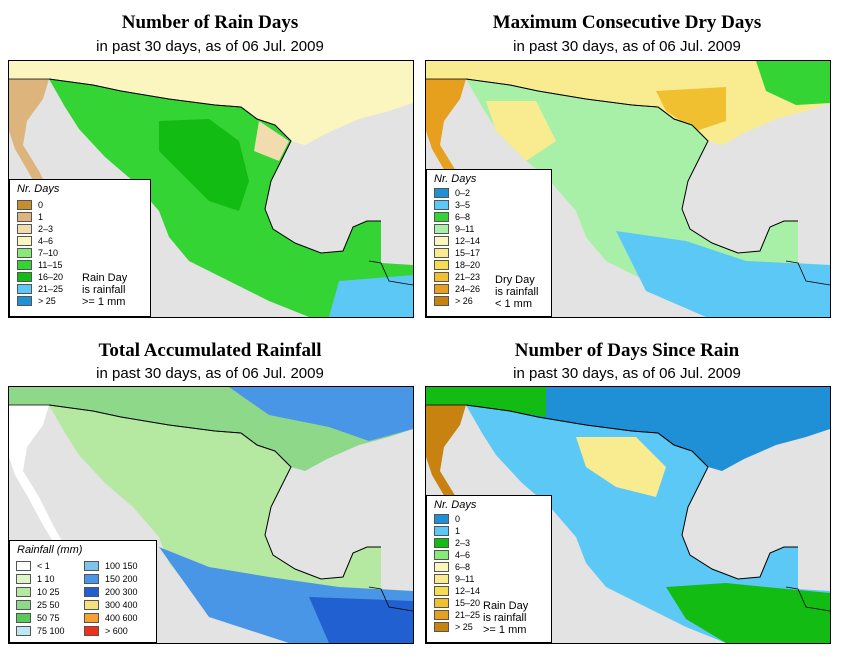  Describe the element at coordinates (506, 606) in the screenshot. I see `note-line: Rain Day` at that location.